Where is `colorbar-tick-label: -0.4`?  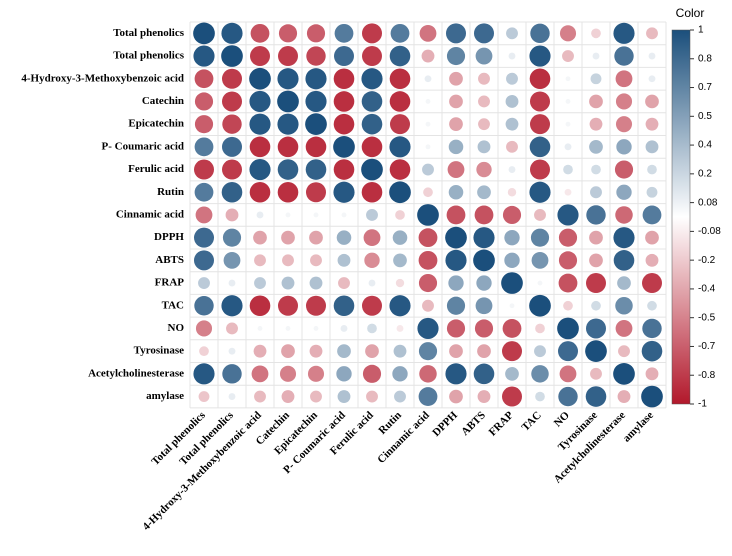
colorbar-tick-label: -0.4 is located at coordinates (707, 289).